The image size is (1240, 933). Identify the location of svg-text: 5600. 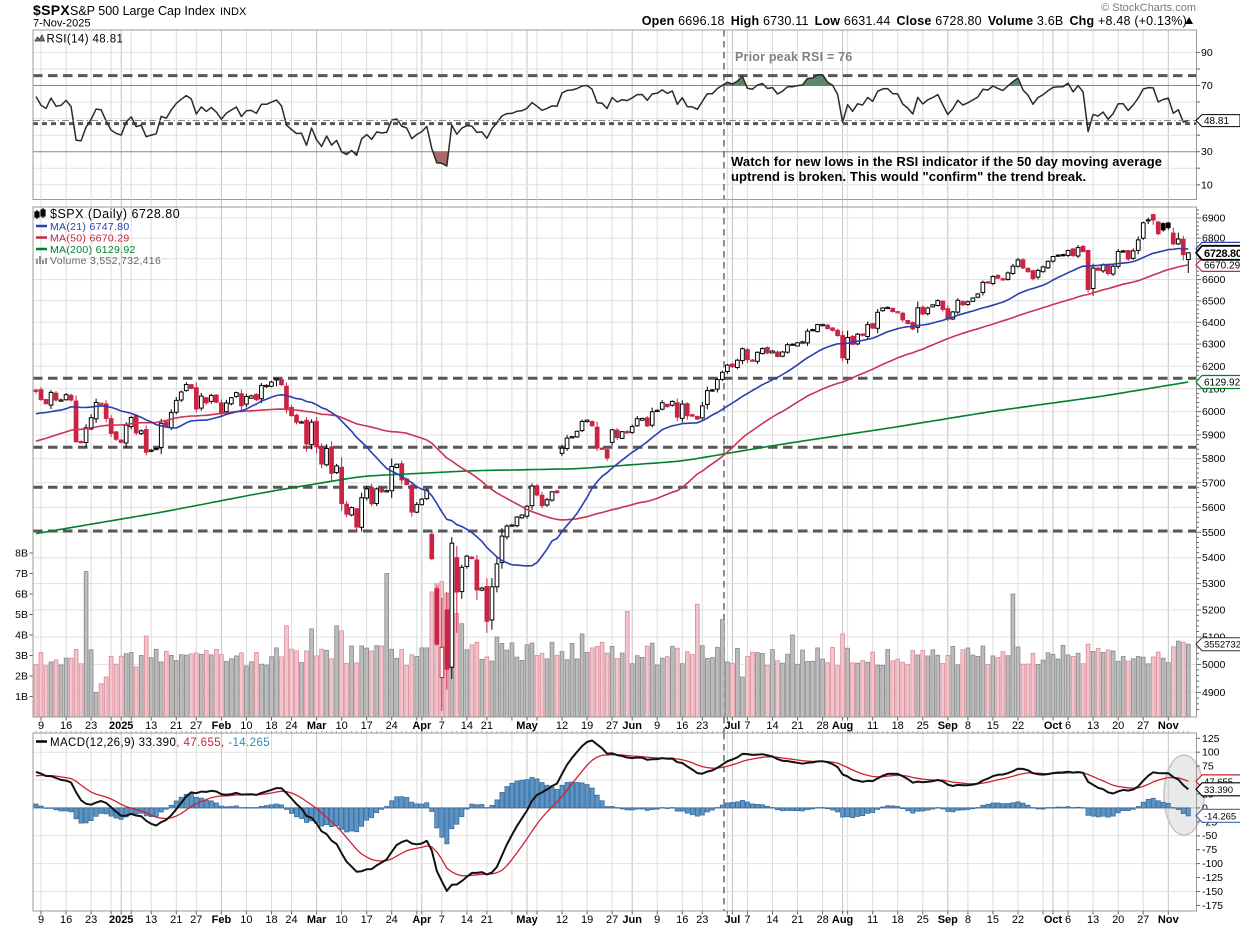
(1214, 508).